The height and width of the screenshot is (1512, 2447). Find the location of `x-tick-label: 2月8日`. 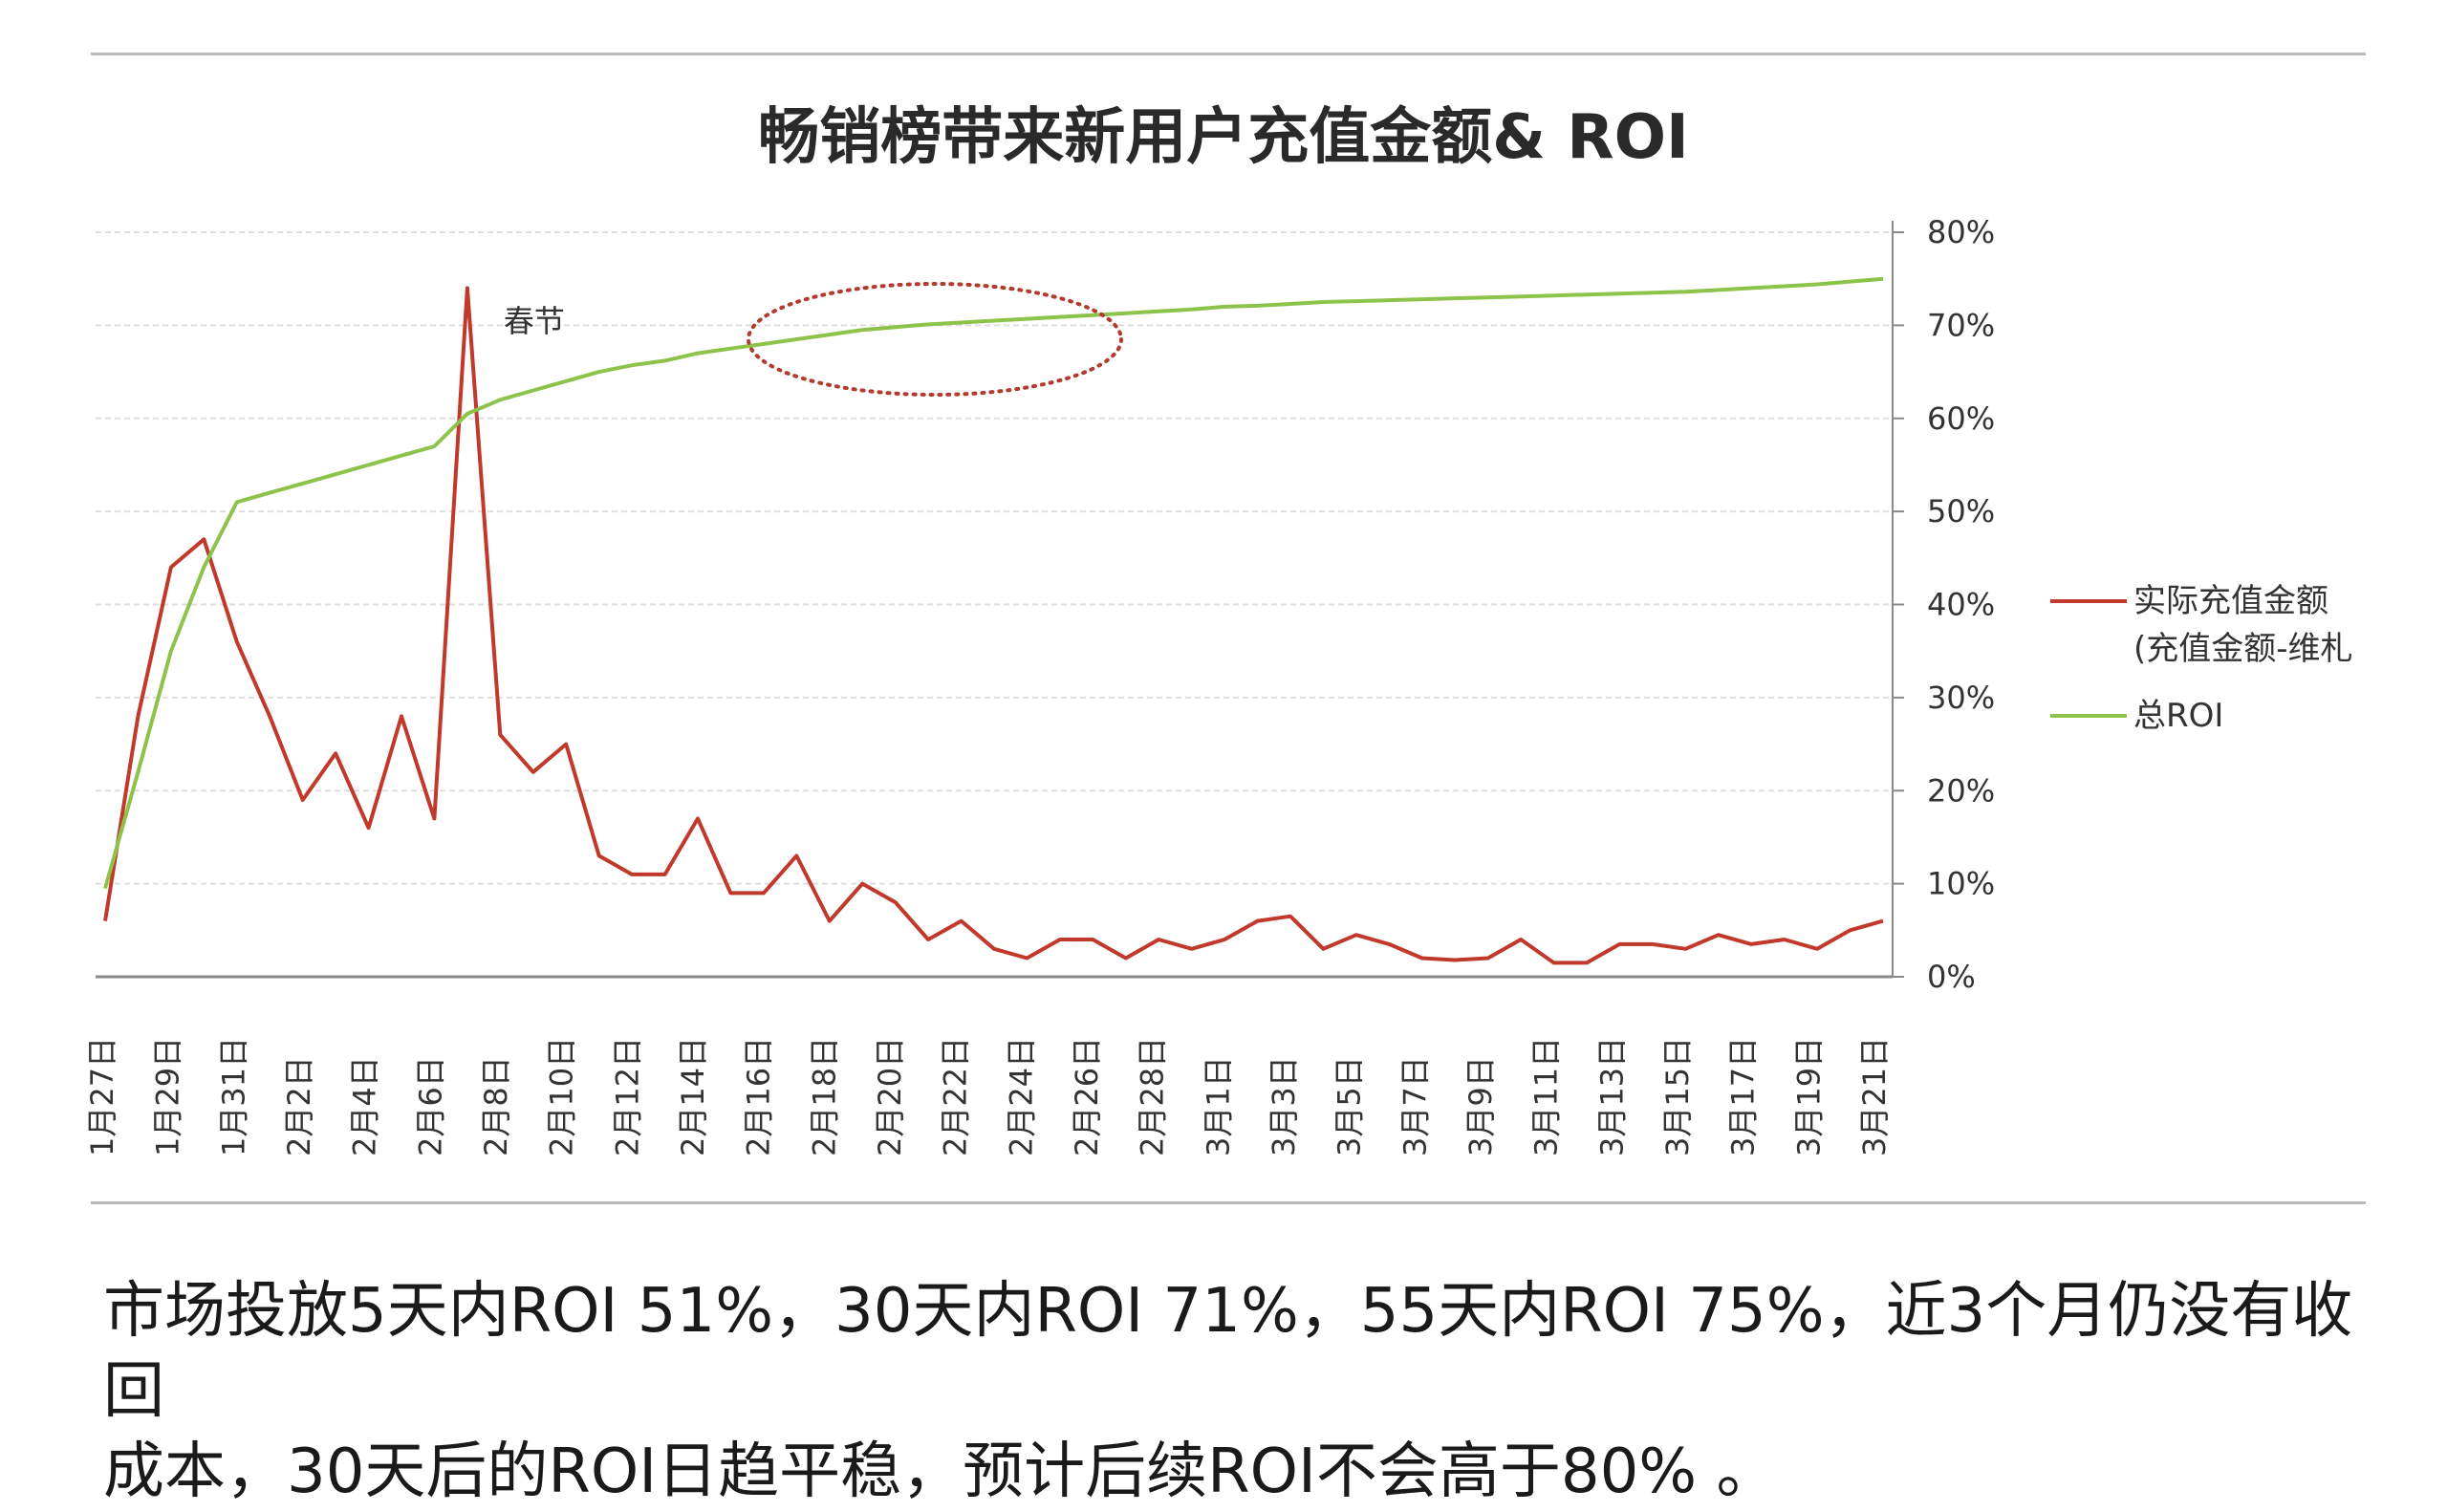

x-tick-label: 2月8日 is located at coordinates (496, 1106).